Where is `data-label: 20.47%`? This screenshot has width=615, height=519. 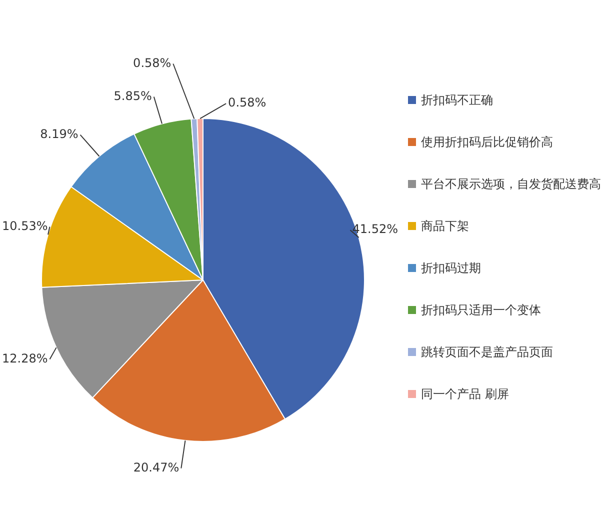 data-label: 20.47% is located at coordinates (156, 467).